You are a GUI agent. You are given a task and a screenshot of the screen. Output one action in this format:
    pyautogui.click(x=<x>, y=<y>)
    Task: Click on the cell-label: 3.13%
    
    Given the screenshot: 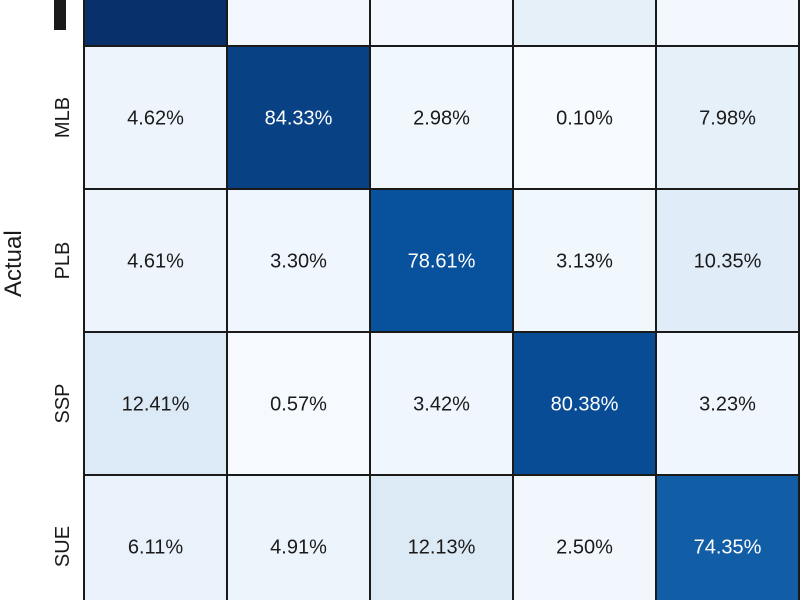 What is the action you would take?
    pyautogui.click(x=584, y=262)
    